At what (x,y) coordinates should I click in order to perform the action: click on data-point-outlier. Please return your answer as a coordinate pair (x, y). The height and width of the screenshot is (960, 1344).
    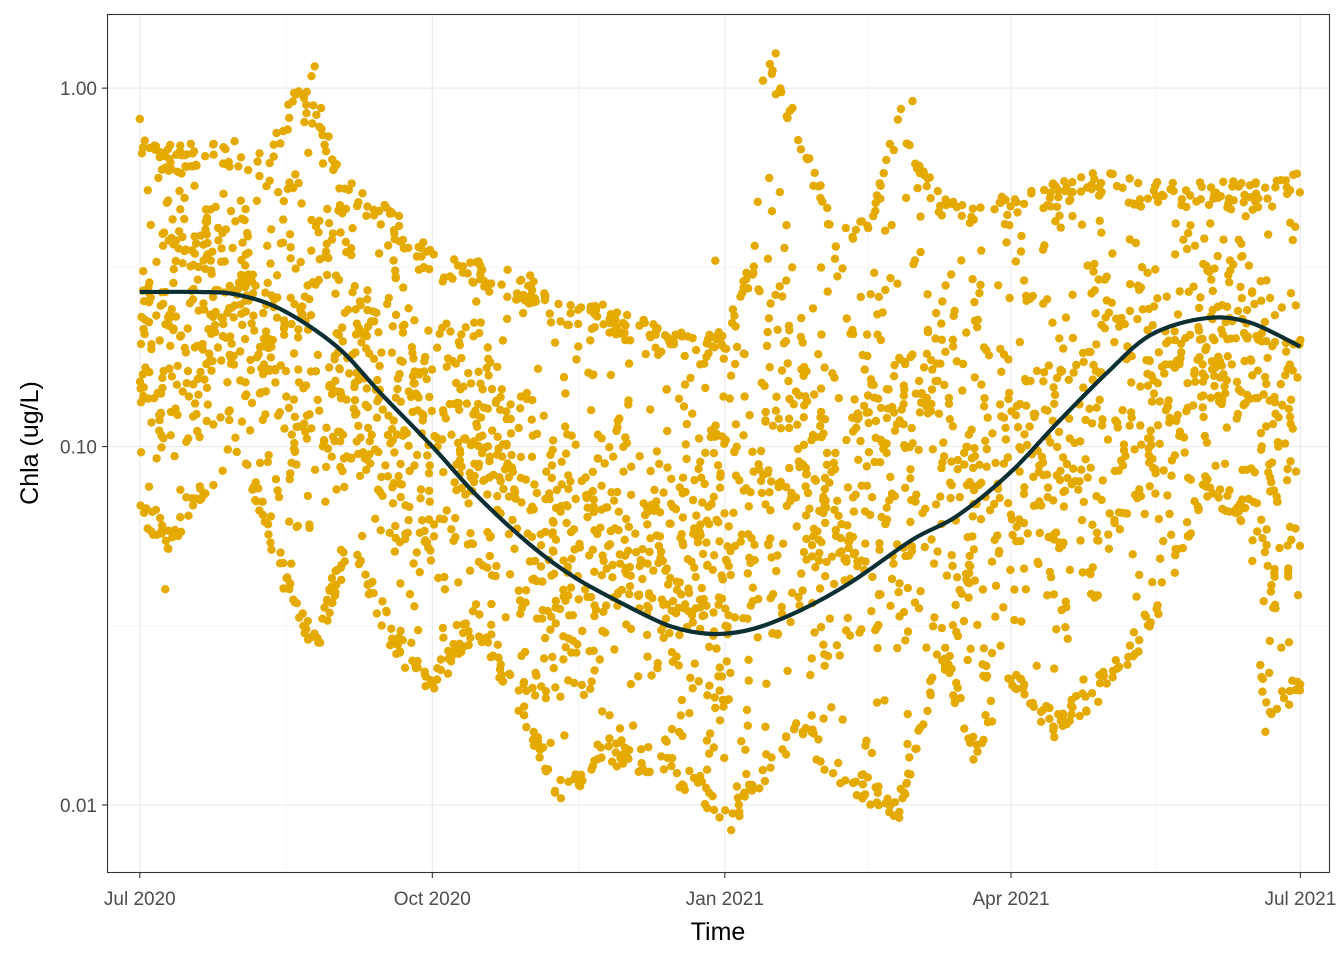
    Looking at the image, I should click on (1265, 731).